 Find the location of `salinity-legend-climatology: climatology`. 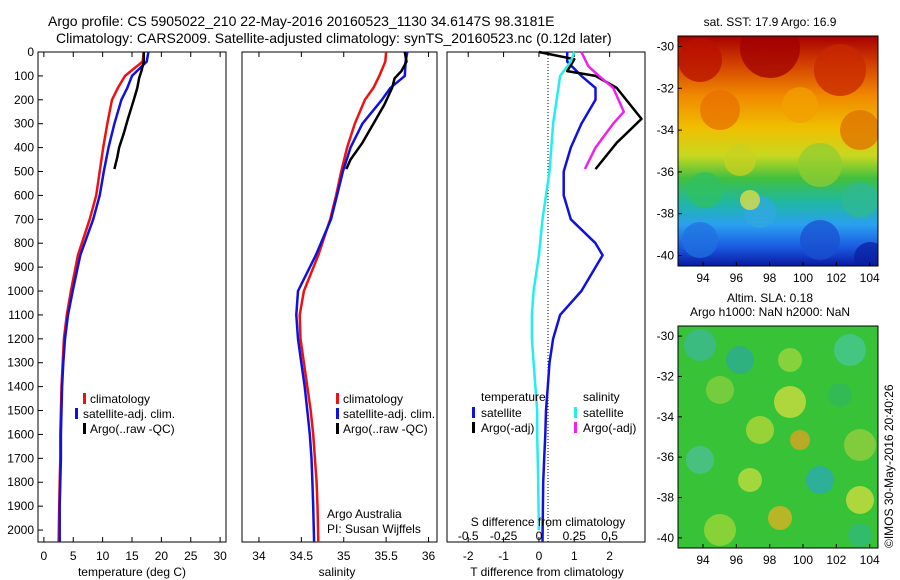

salinity-legend-climatology: climatology is located at coordinates (373, 399).